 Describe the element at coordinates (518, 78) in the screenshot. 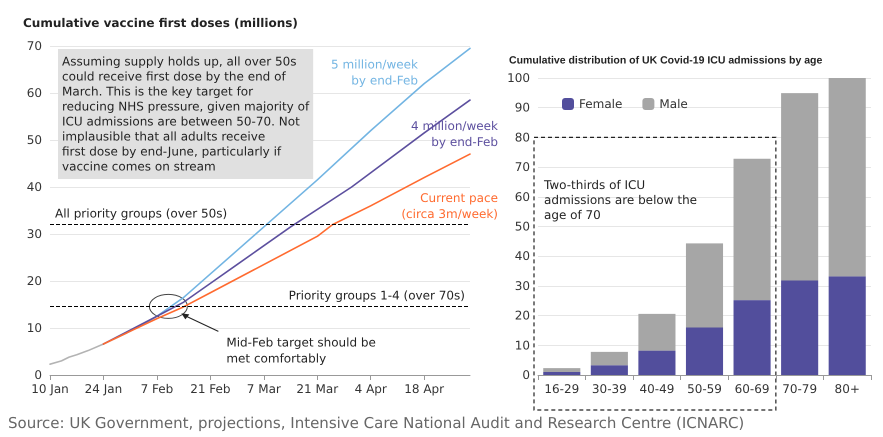

I see `y-tick-label: 100` at that location.